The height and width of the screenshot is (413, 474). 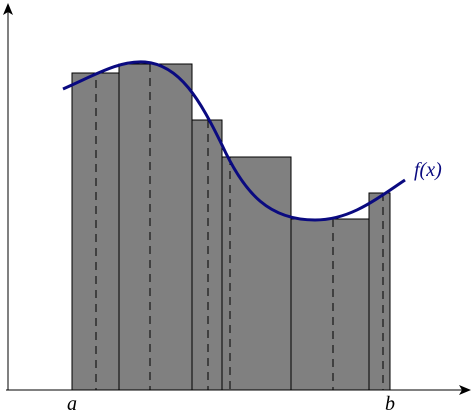 I want to click on a-label: a, so click(x=72, y=403).